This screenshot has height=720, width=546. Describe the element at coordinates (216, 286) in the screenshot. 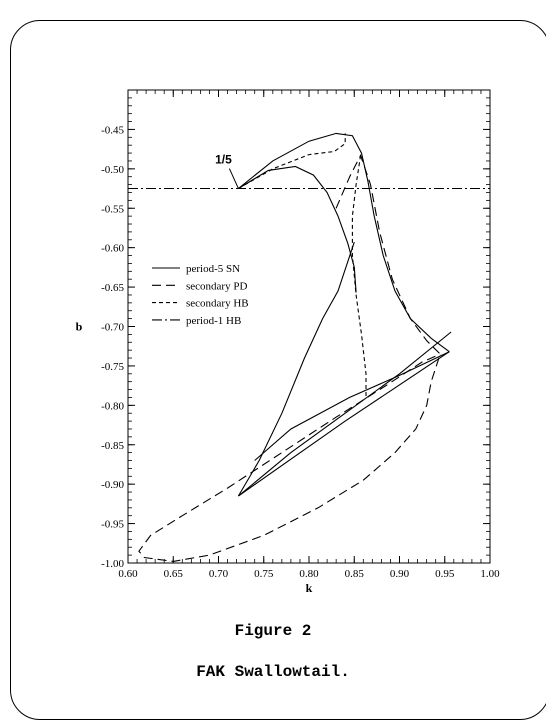

I see `legend-label: secondary PD` at that location.